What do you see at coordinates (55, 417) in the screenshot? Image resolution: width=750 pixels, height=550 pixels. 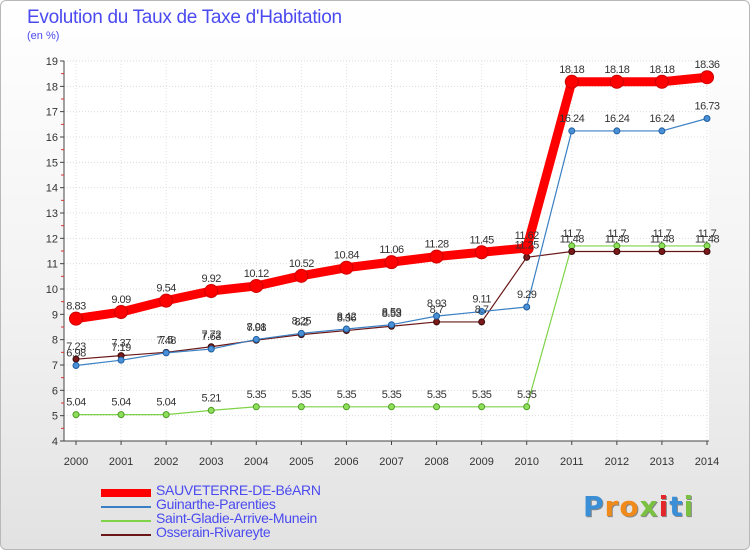 I see `y-tick-label: 5` at bounding box center [55, 417].